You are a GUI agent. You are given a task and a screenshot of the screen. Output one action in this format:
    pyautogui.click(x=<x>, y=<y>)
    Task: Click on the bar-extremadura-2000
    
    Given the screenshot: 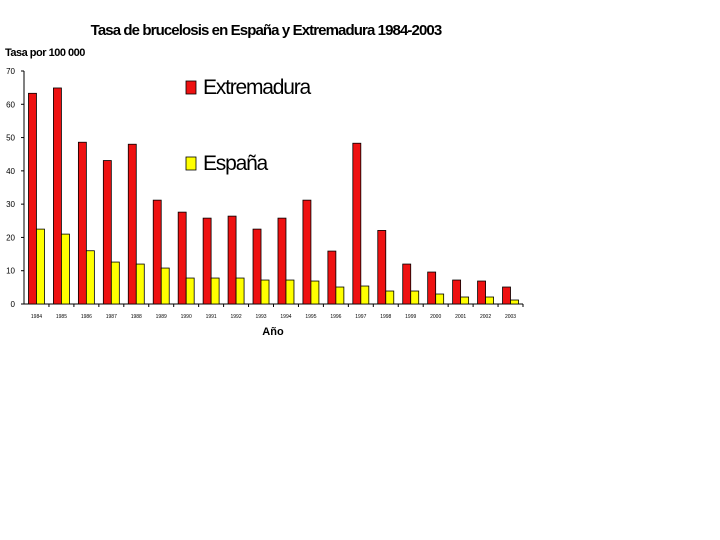 What is the action you would take?
    pyautogui.click(x=432, y=288)
    